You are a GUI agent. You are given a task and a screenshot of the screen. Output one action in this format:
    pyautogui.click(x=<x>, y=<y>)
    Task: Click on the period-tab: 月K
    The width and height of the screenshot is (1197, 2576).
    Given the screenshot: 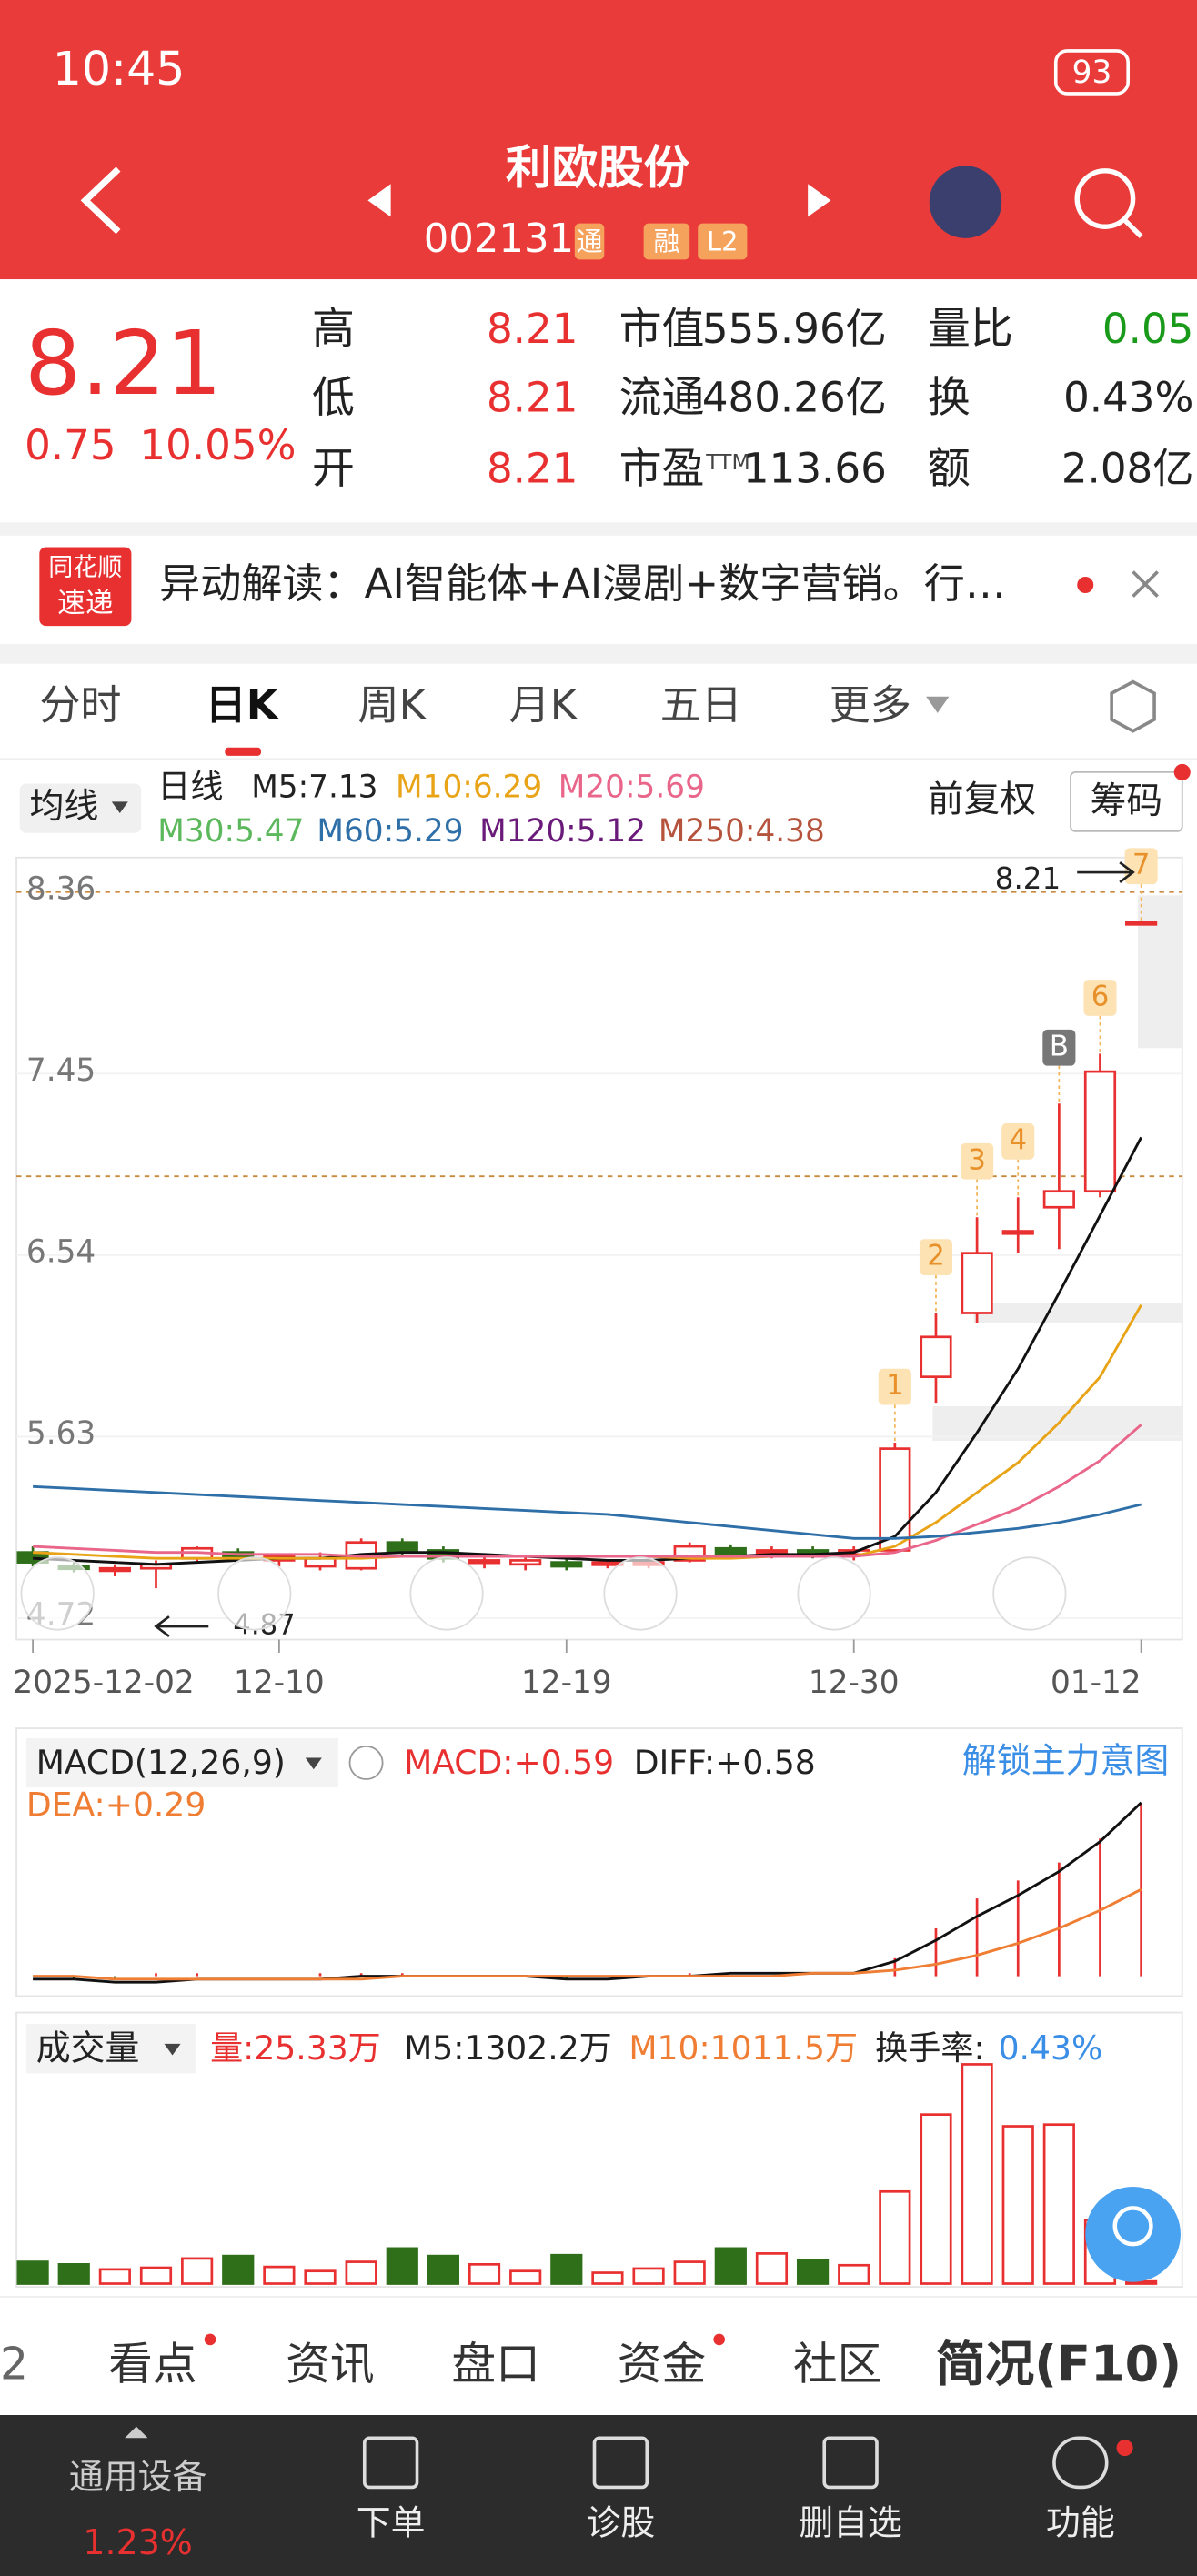 What is the action you would take?
    pyautogui.click(x=543, y=704)
    